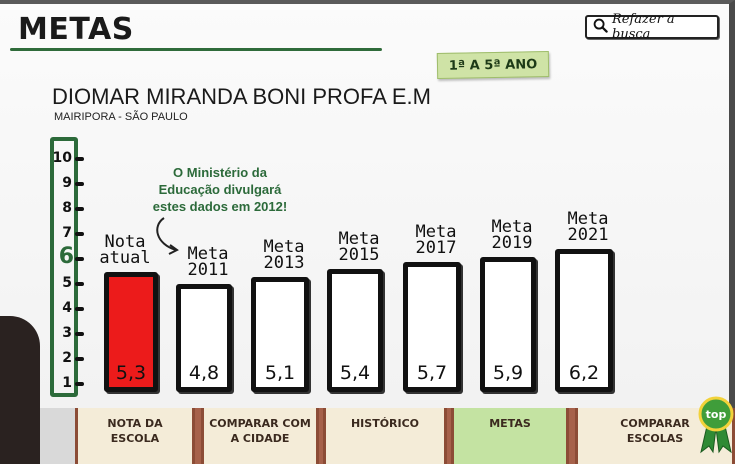  Describe the element at coordinates (67, 183) in the screenshot. I see `ruler-label-9: 9` at that location.